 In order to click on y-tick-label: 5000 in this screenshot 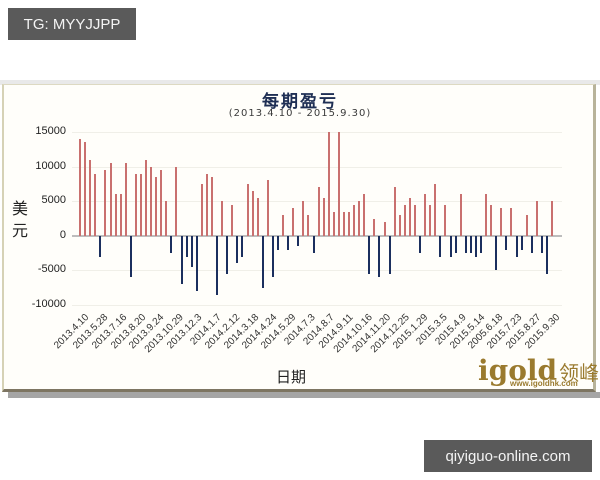, I will do `click(53, 200)`.